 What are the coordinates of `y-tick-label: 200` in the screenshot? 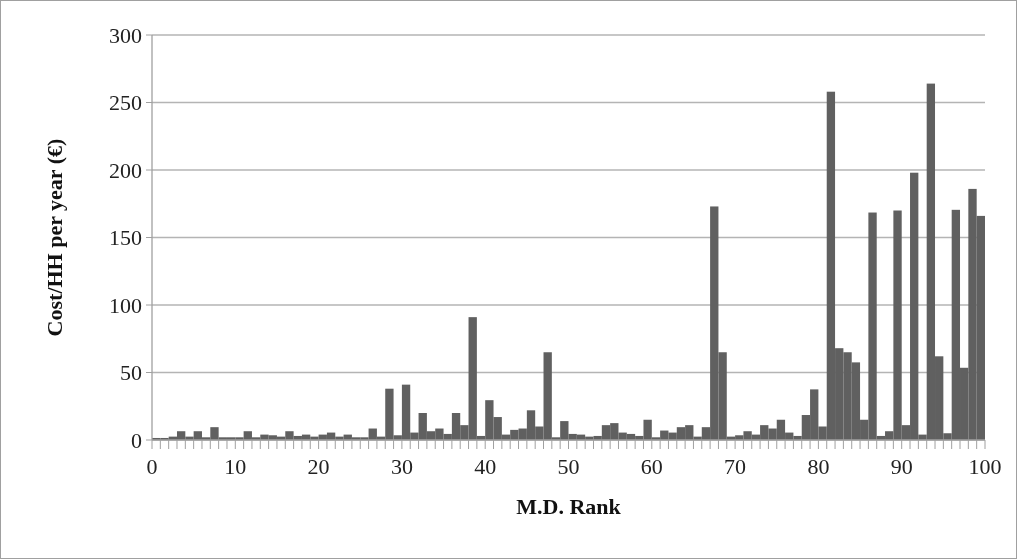 It's located at (125, 170).